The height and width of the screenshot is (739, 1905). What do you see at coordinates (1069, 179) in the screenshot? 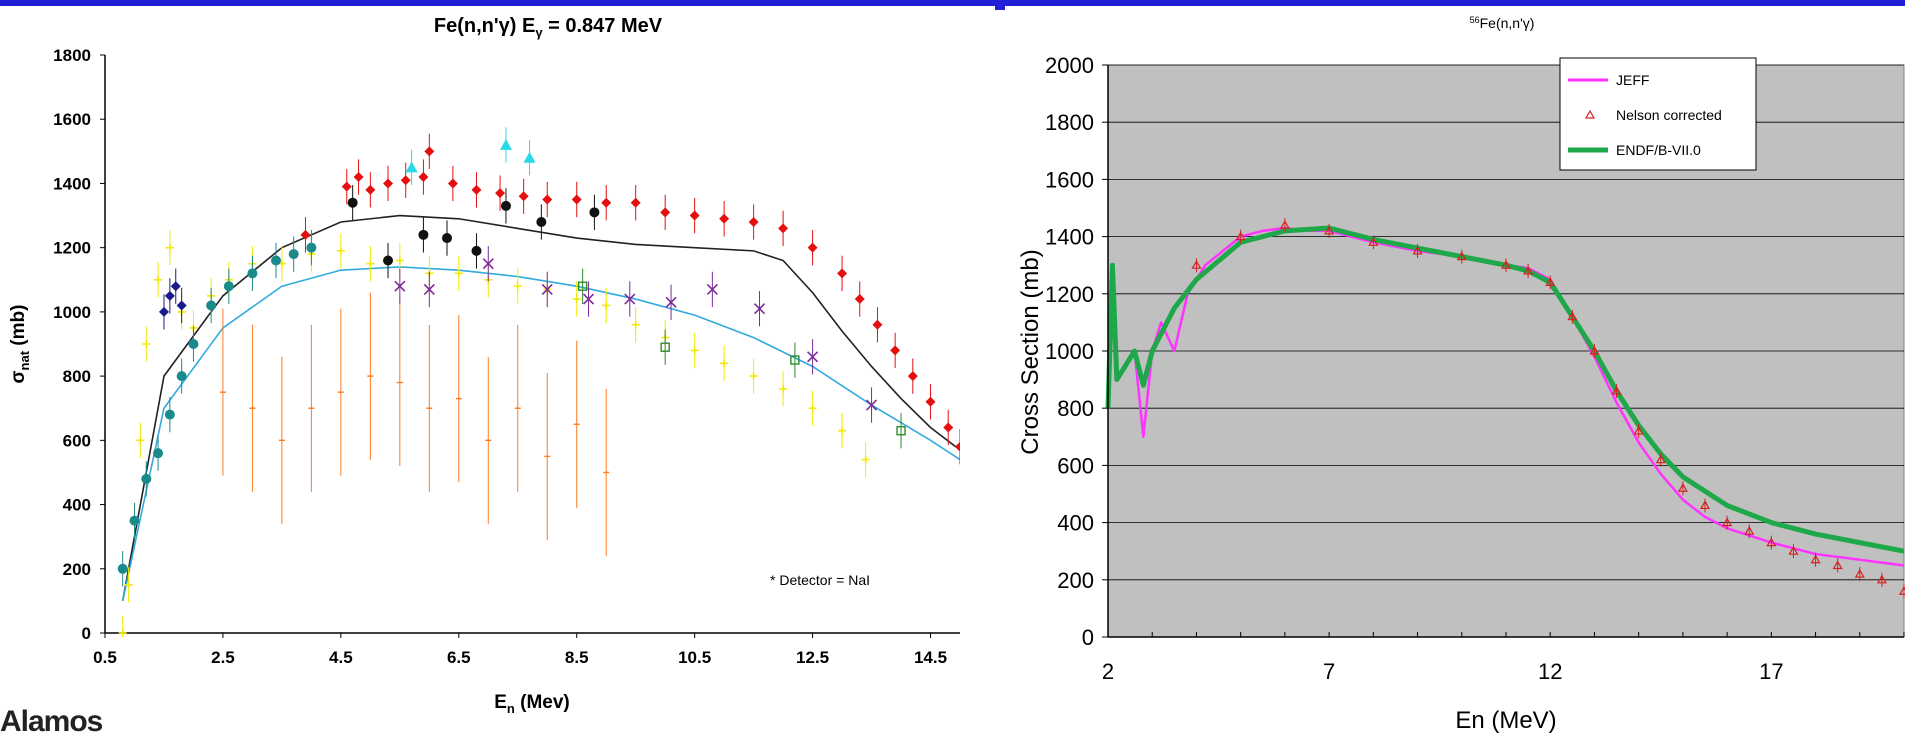
I see `right-y-tick-label: 1600` at bounding box center [1069, 179].